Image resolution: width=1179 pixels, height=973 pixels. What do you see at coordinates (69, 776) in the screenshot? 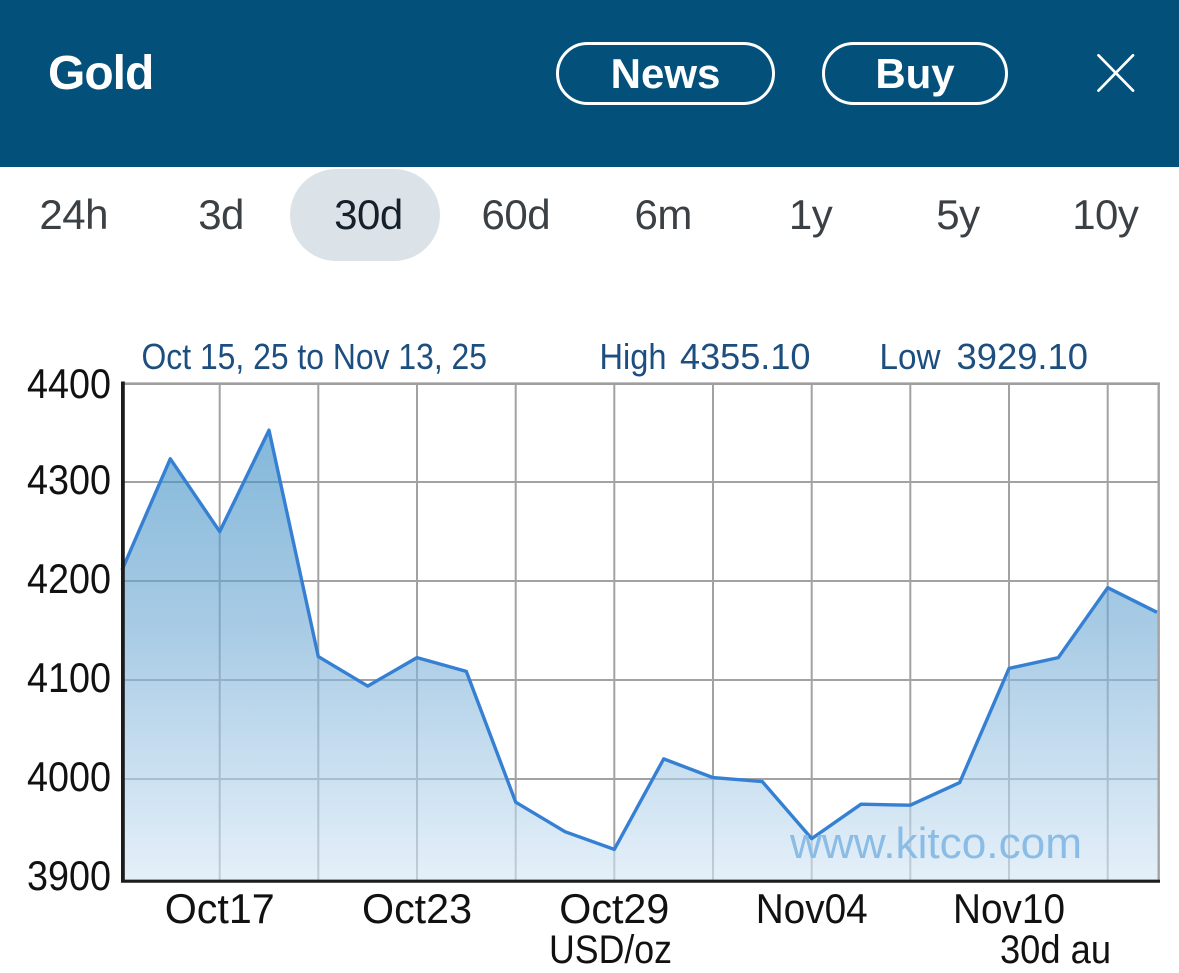
I see `svg-text: 4000` at bounding box center [69, 776].